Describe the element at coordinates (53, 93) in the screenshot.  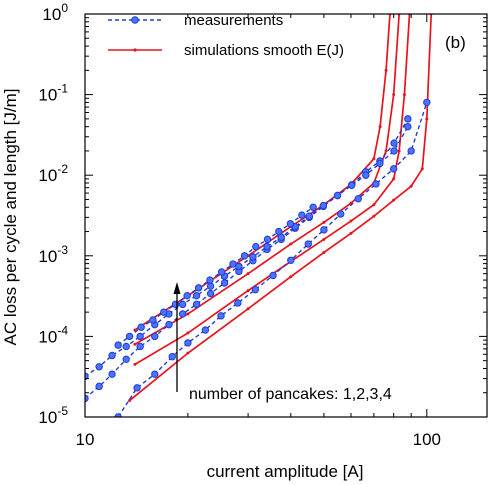
I see `y-tick-label: 10⁻¹` at that location.